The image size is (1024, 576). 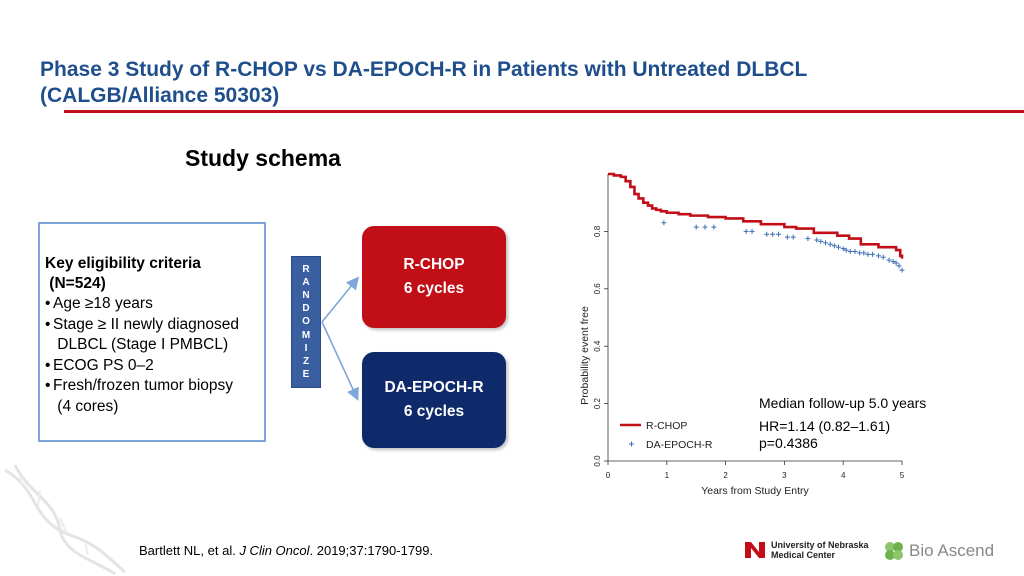 I want to click on x-tick-label: 0, so click(x=608, y=475).